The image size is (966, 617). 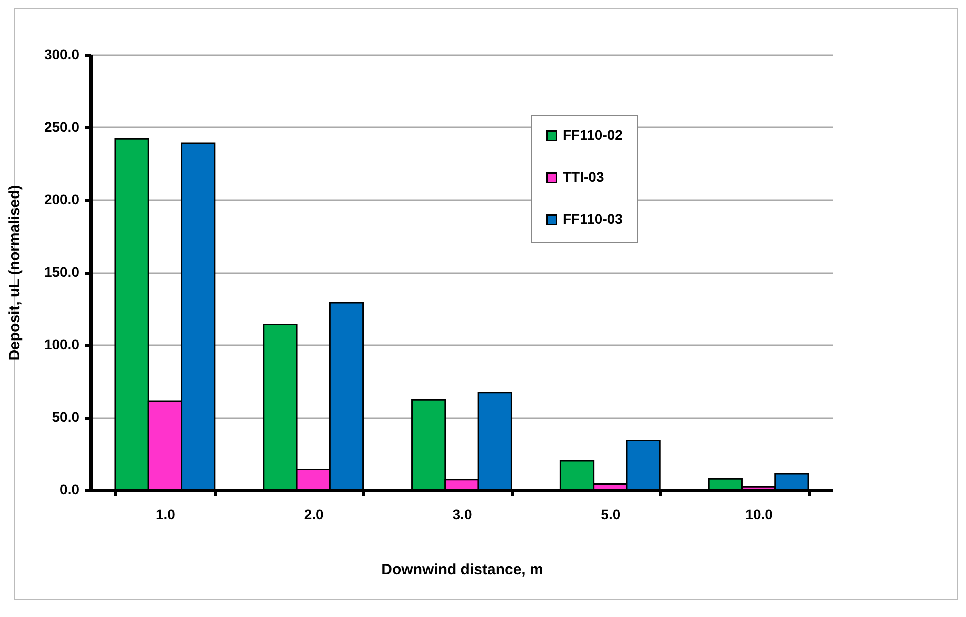 I want to click on y-tick-label: 50.0, so click(x=66, y=417).